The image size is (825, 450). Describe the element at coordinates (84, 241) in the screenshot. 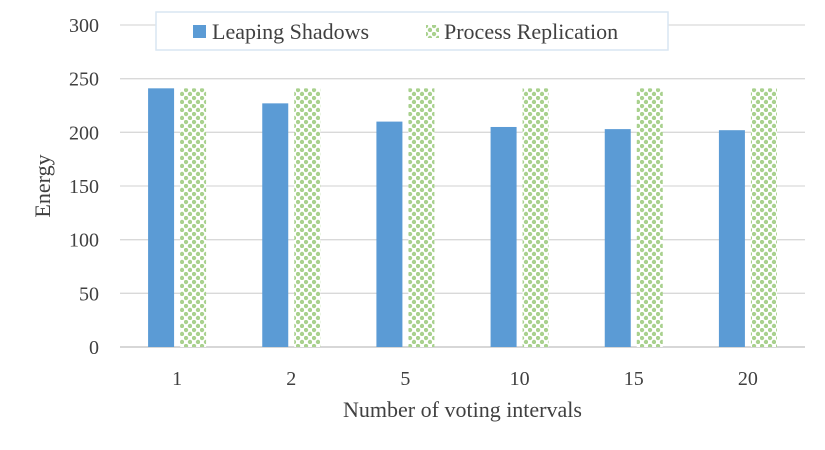

I see `y-tick-label: 100` at that location.